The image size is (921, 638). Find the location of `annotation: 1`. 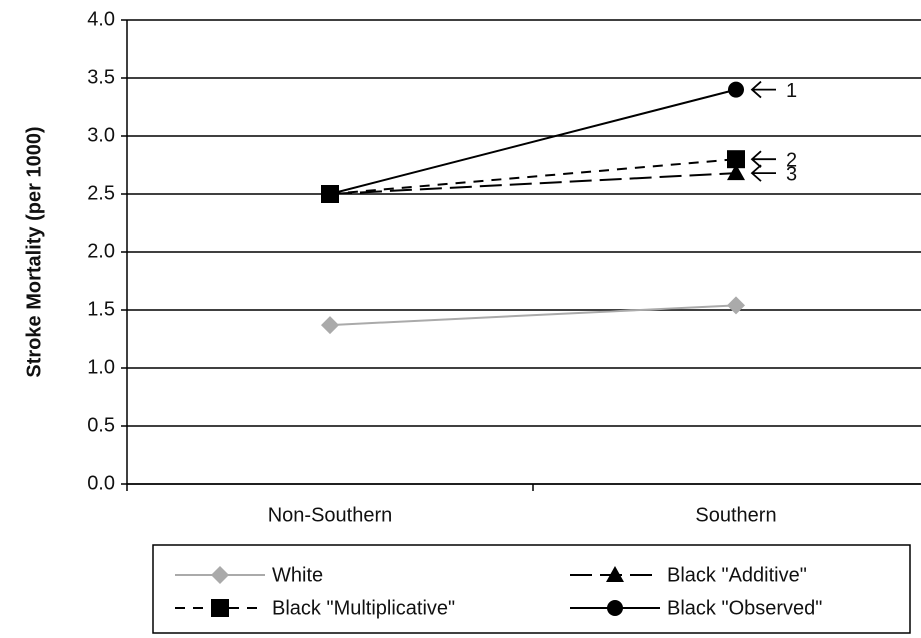

annotation: 1 is located at coordinates (791, 91).